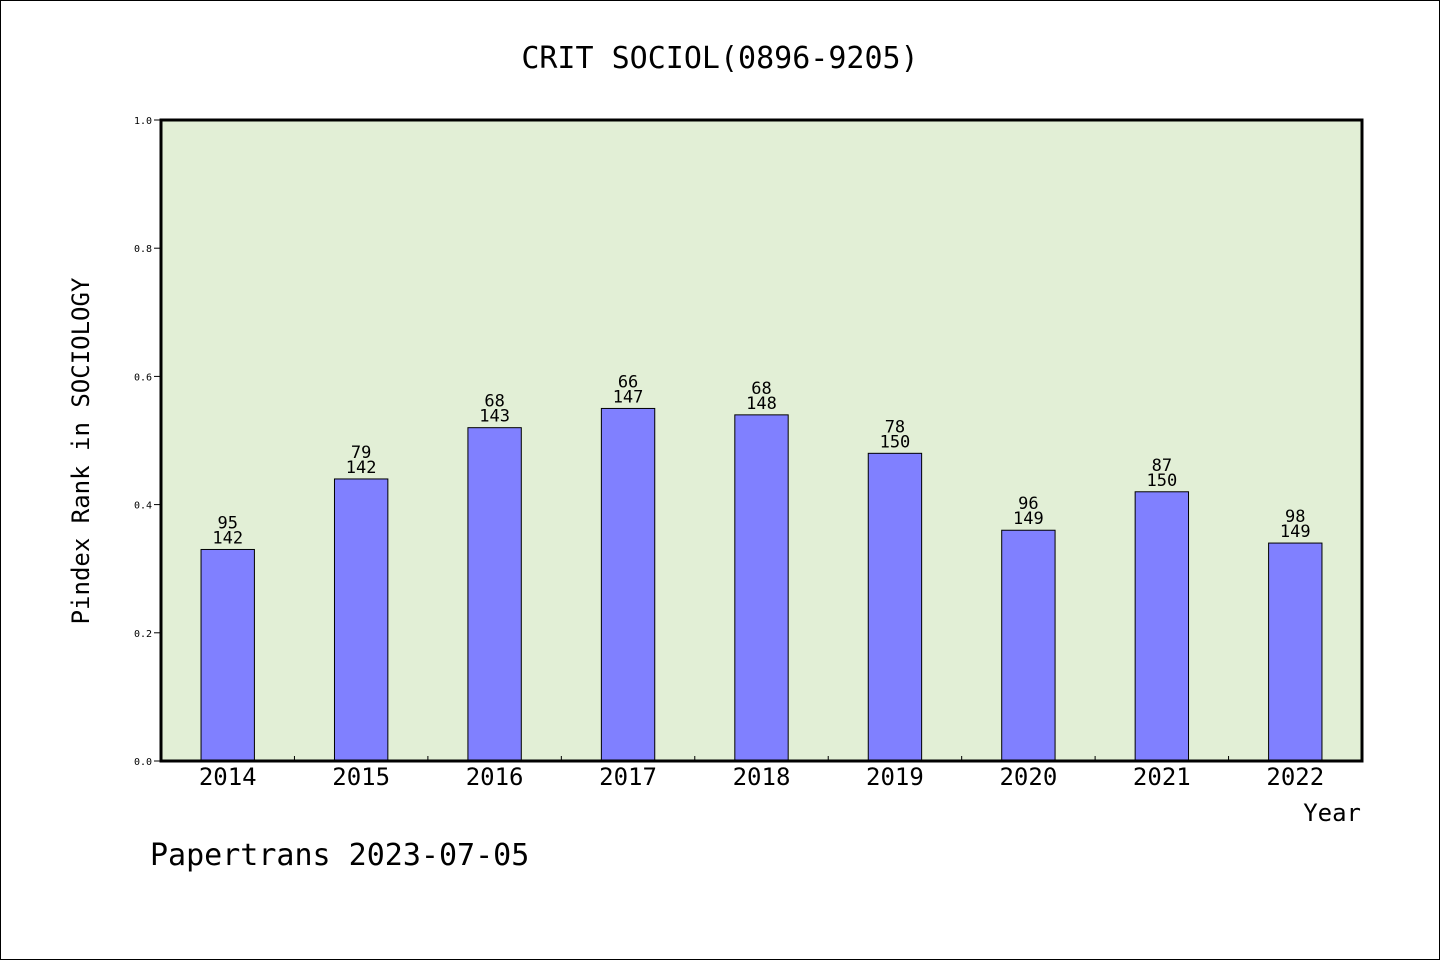 The width and height of the screenshot is (1440, 963). Describe the element at coordinates (143, 634) in the screenshot. I see `y-tick-label: 0.2` at that location.